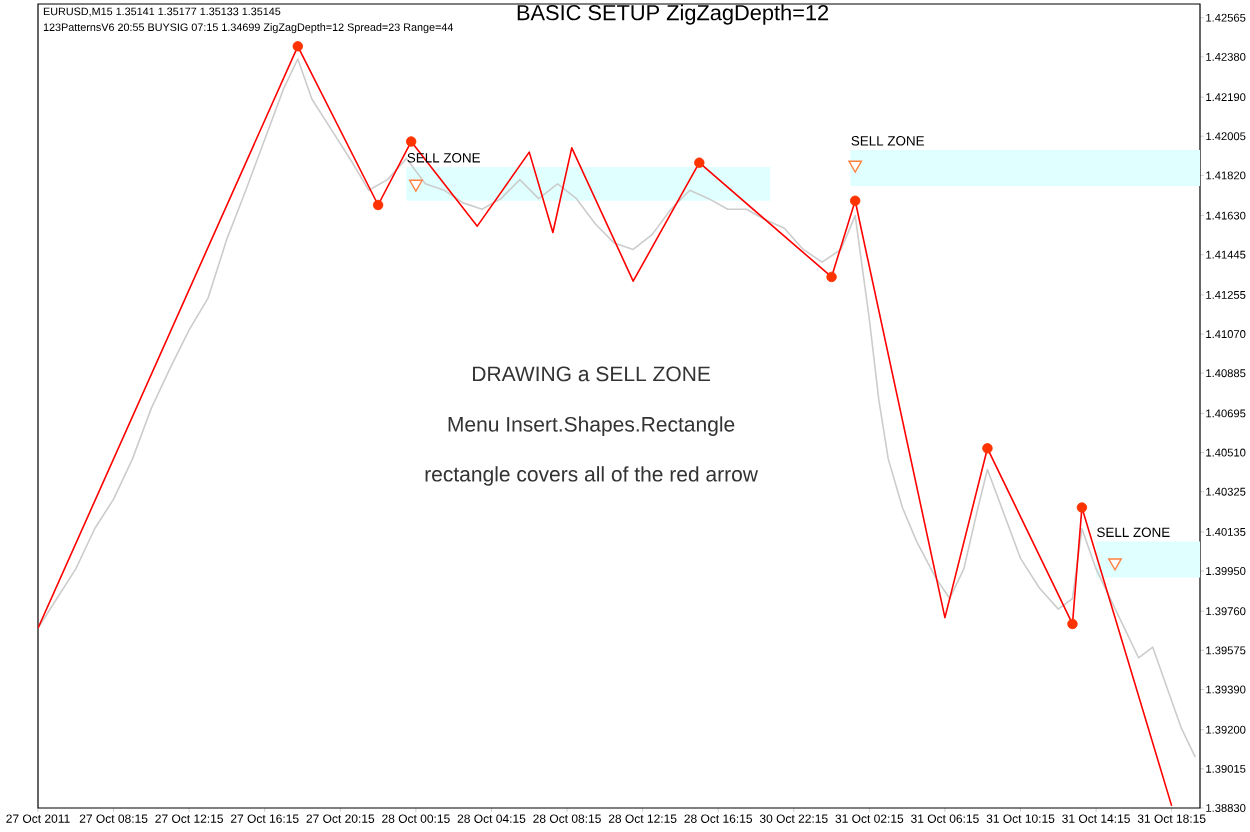 This screenshot has height=832, width=1250. I want to click on annotation: Menu Insert.Shapes.Rectangle, so click(591, 426).